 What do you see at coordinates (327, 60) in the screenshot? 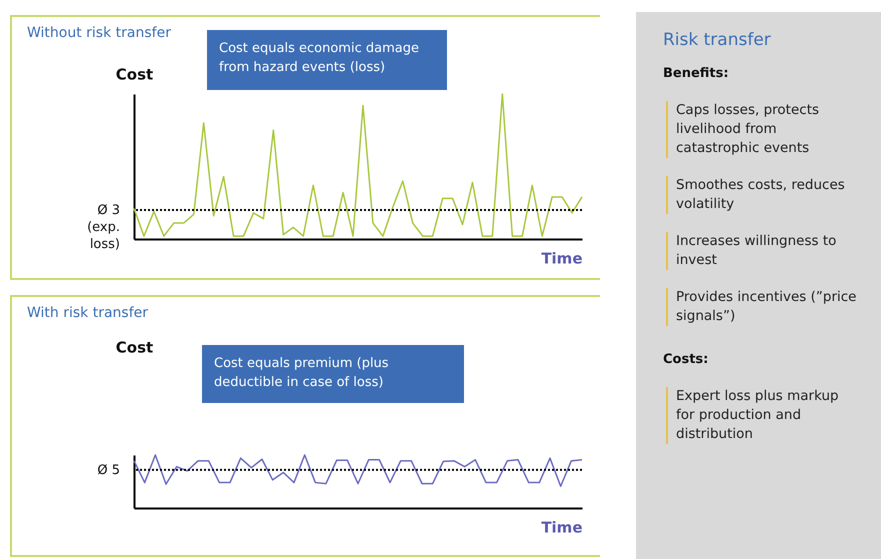
I see `text: Cost equals economic damage from hazard events (loss)` at bounding box center [327, 60].